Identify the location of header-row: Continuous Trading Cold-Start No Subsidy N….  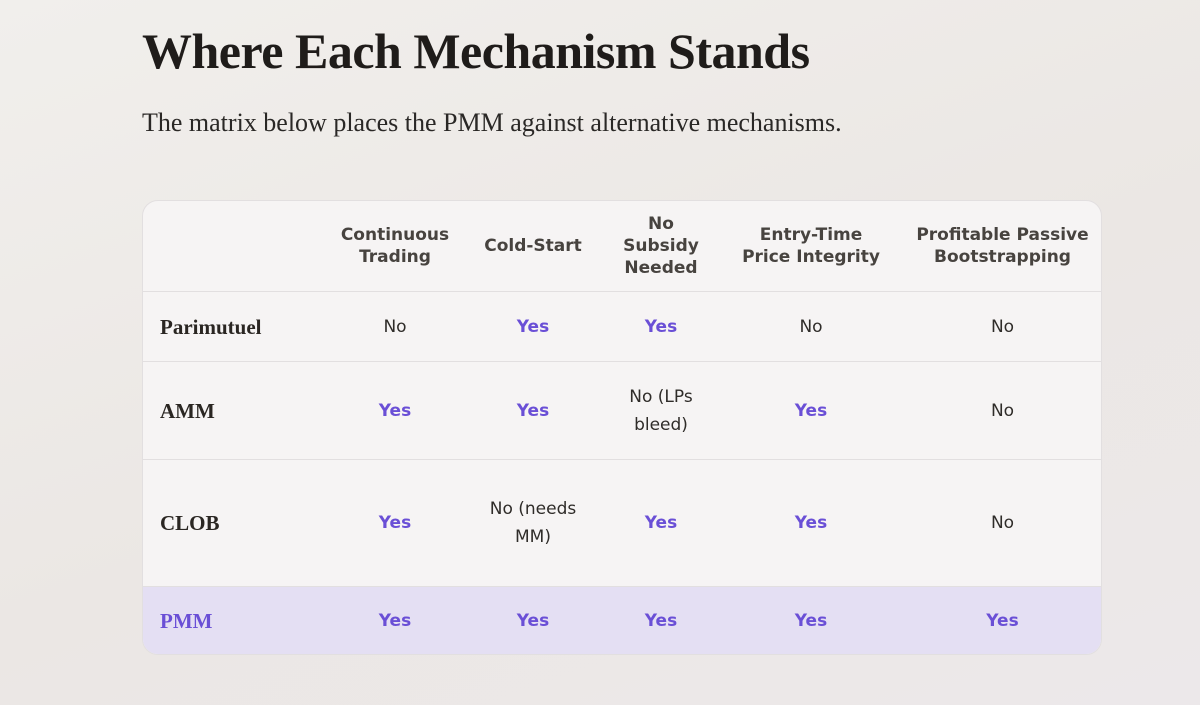
(622, 246).